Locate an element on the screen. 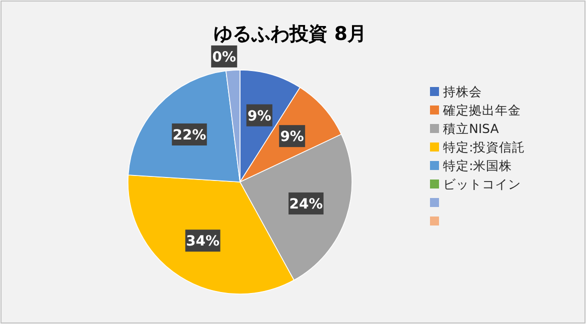 The width and height of the screenshot is (586, 324). chart-title: ゆるふわ投資 8月 is located at coordinates (290, 34).